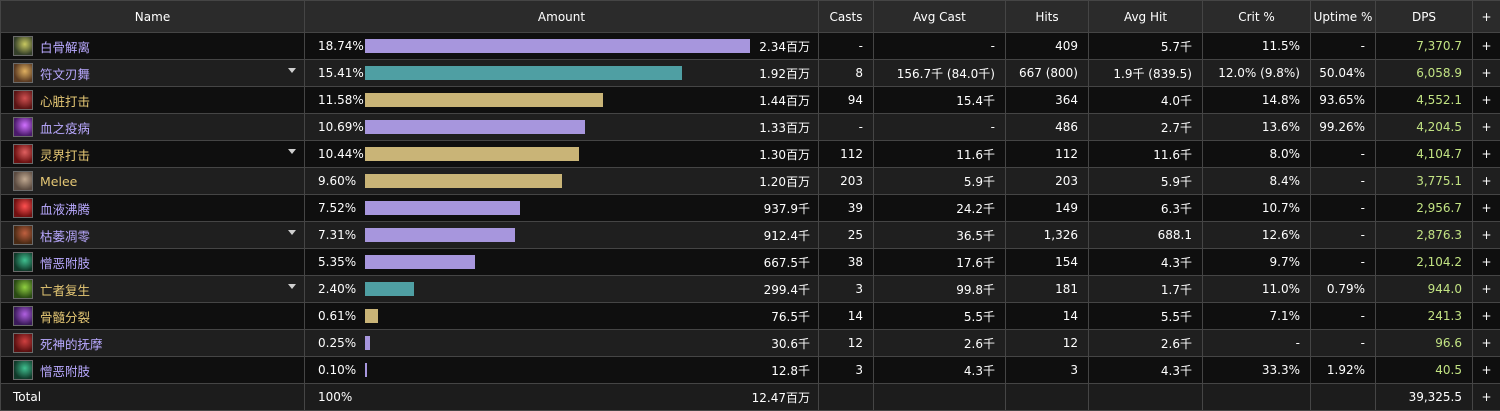 The width and height of the screenshot is (1500, 411). I want to click on column-header-avg-cast: Avg Cast, so click(940, 17).